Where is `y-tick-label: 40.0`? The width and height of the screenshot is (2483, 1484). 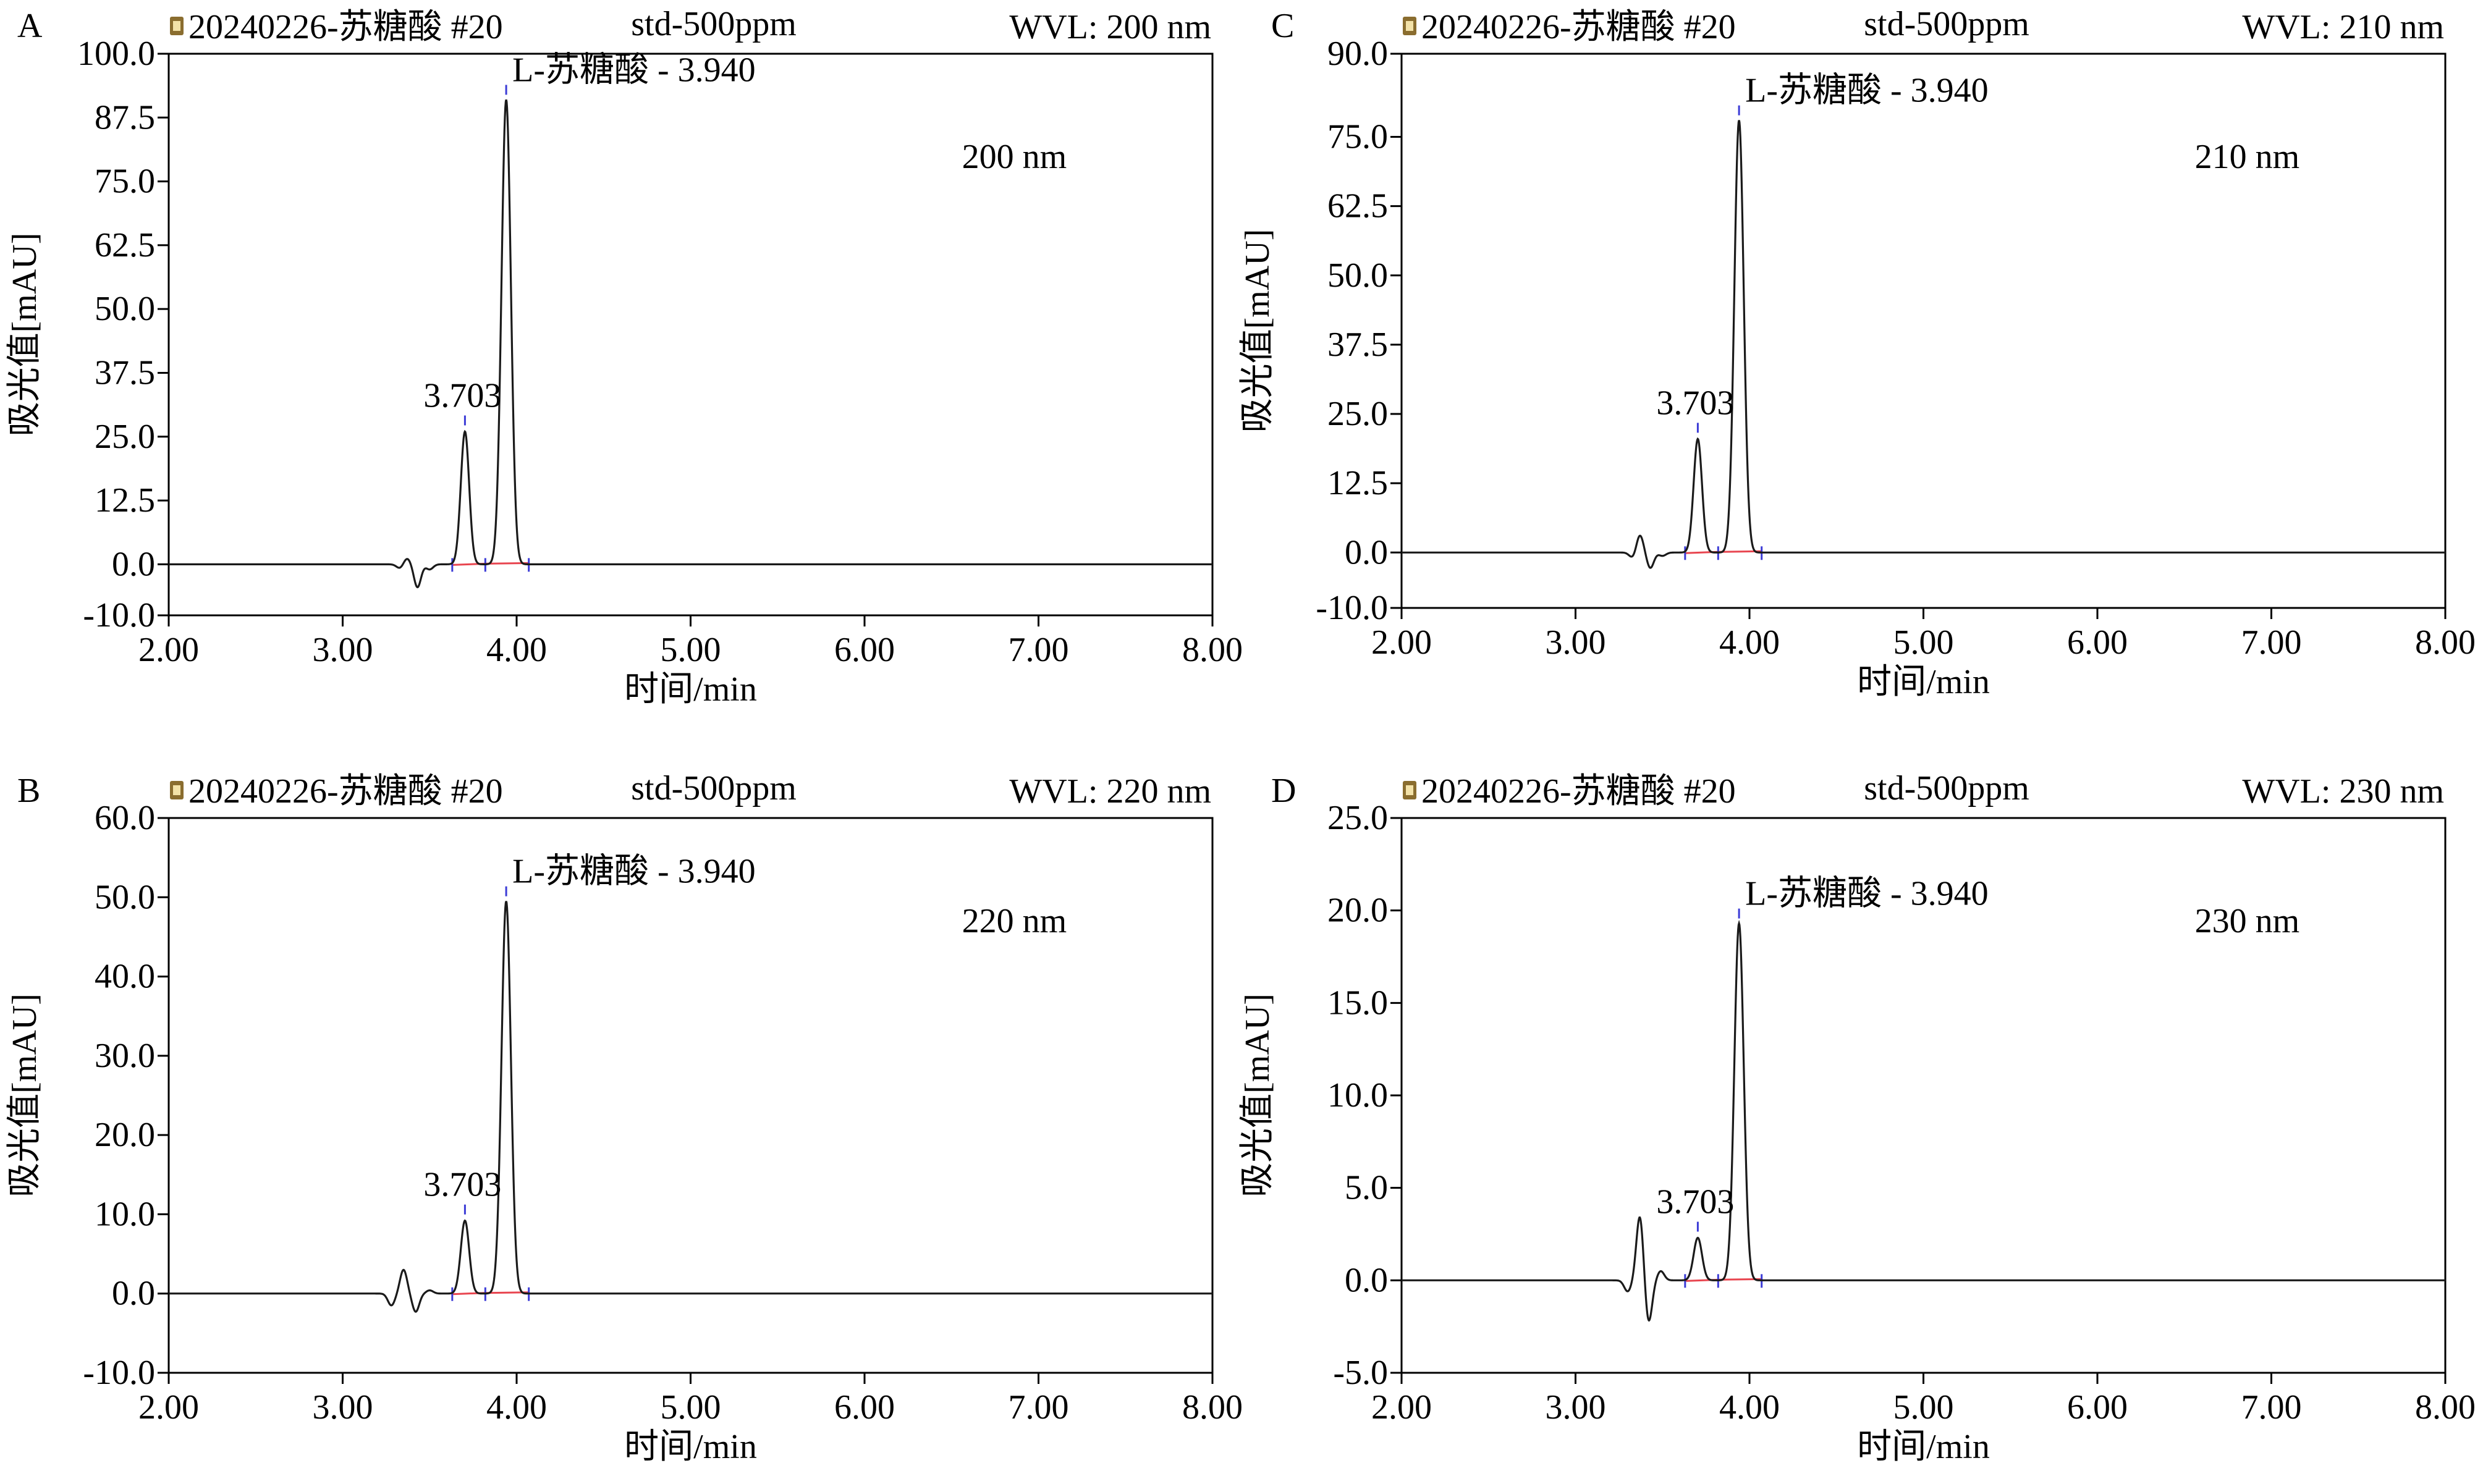
y-tick-label: 40.0 is located at coordinates (125, 977).